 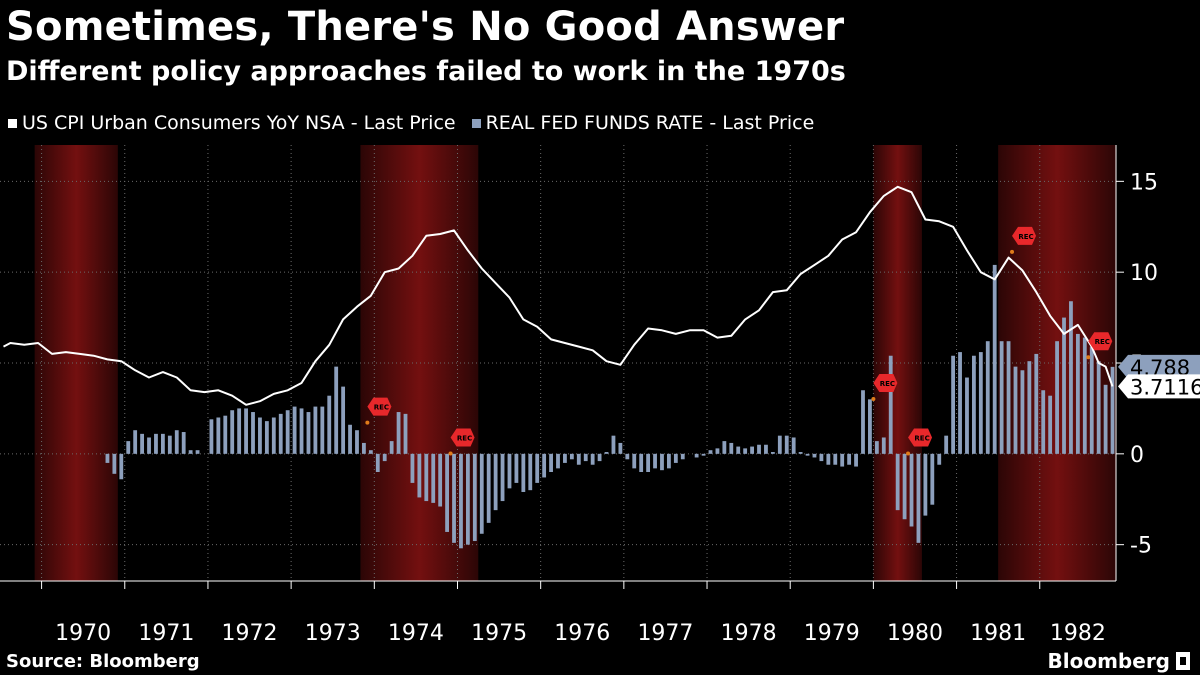 What do you see at coordinates (83, 633) in the screenshot?
I see `x-tick-label: 1970` at bounding box center [83, 633].